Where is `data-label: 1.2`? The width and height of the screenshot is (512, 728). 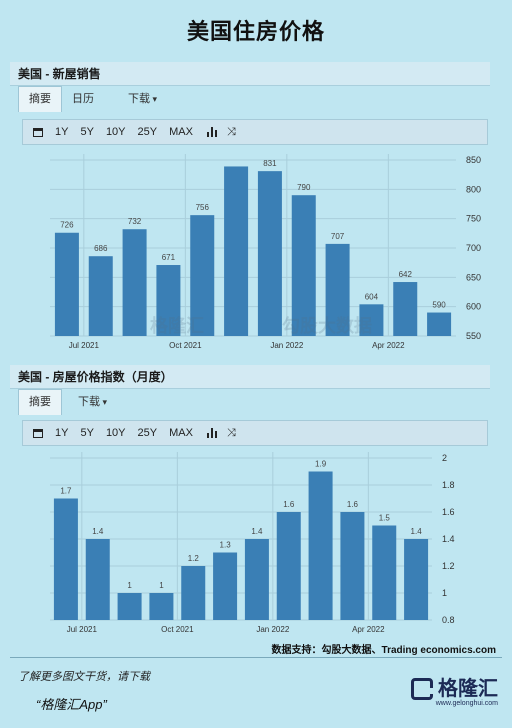
data-label: 1.2 is located at coordinates (194, 558).